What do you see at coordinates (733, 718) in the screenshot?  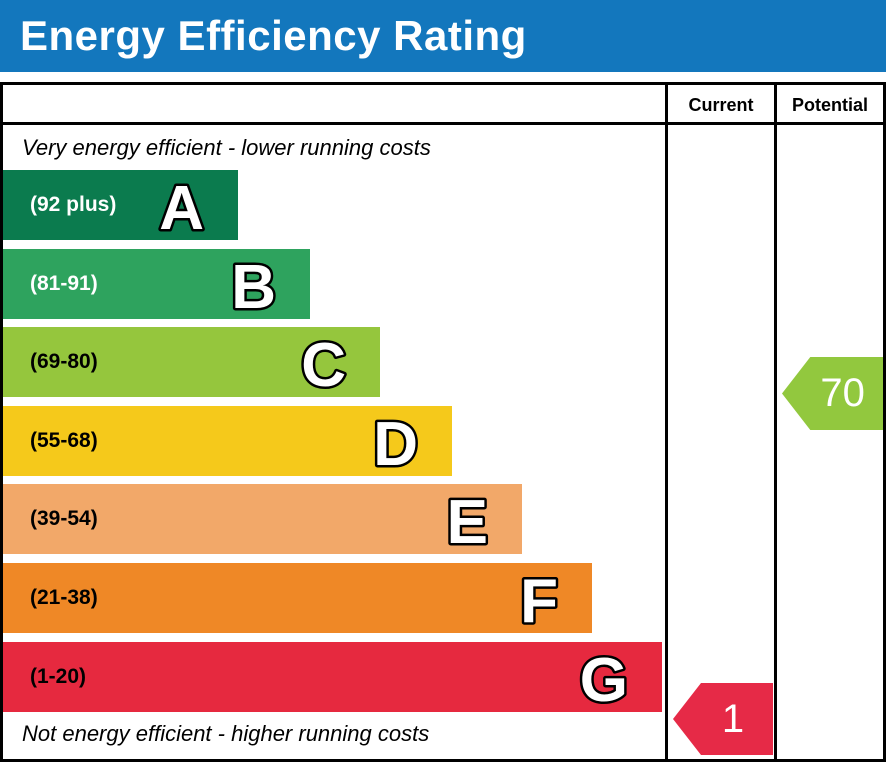 I see `current-rating-value: 1` at bounding box center [733, 718].